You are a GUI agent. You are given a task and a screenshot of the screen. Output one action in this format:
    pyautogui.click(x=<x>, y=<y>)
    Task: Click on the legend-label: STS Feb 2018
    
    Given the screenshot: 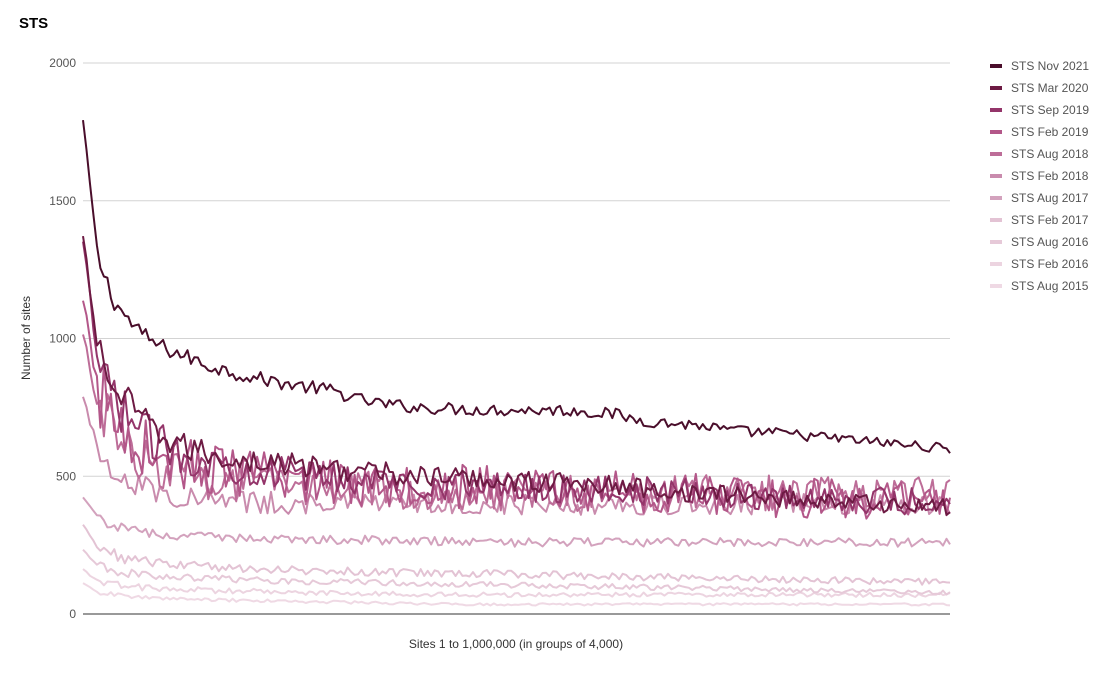 What is the action you would take?
    pyautogui.click(x=1050, y=176)
    